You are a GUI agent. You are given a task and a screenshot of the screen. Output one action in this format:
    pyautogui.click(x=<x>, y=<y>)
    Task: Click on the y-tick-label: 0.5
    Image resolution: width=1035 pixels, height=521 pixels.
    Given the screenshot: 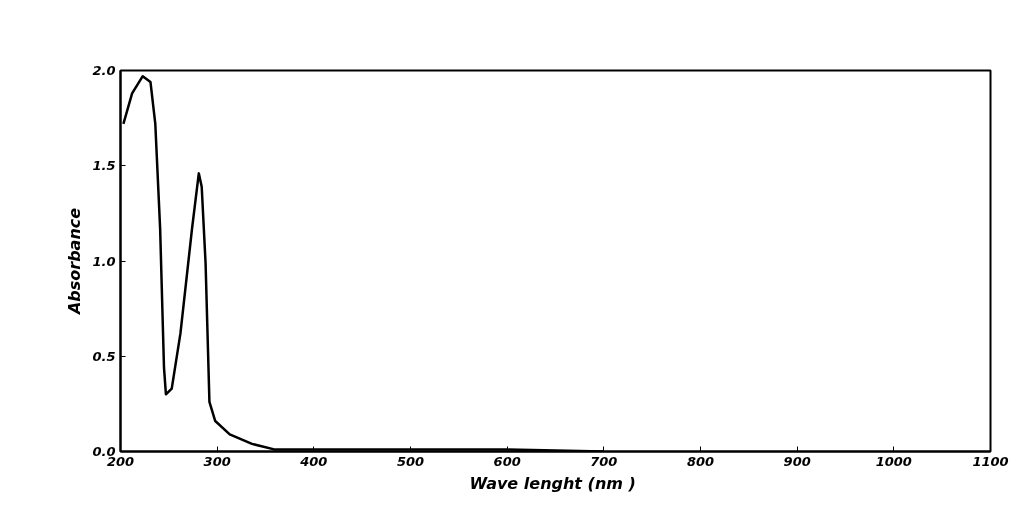 What is the action you would take?
    pyautogui.click(x=104, y=356)
    